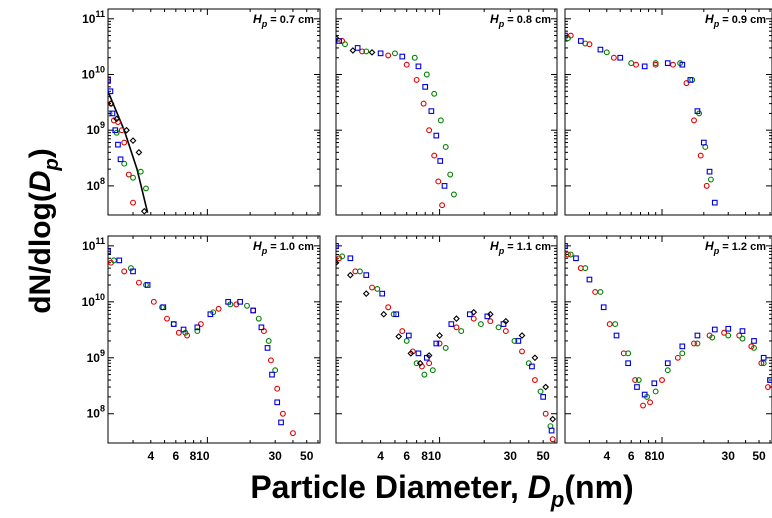  Describe the element at coordinates (93, 244) in the screenshot. I see `y-tick-label: 1011` at that location.